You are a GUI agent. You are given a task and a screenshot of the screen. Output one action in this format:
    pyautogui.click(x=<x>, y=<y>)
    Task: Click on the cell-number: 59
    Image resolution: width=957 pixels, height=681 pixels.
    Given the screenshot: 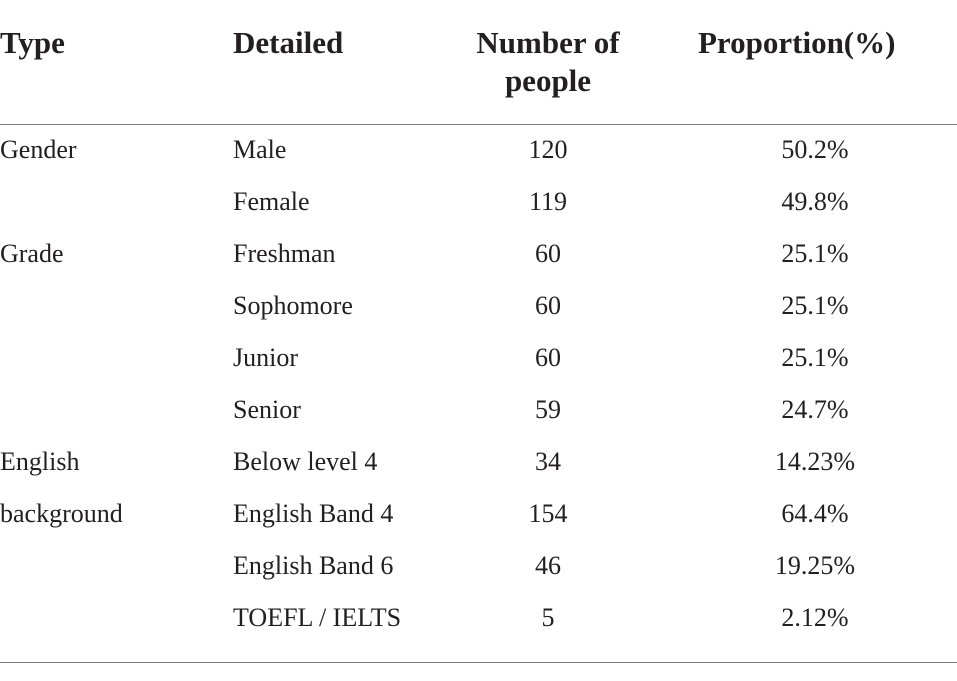 What is the action you would take?
    pyautogui.click(x=548, y=409)
    